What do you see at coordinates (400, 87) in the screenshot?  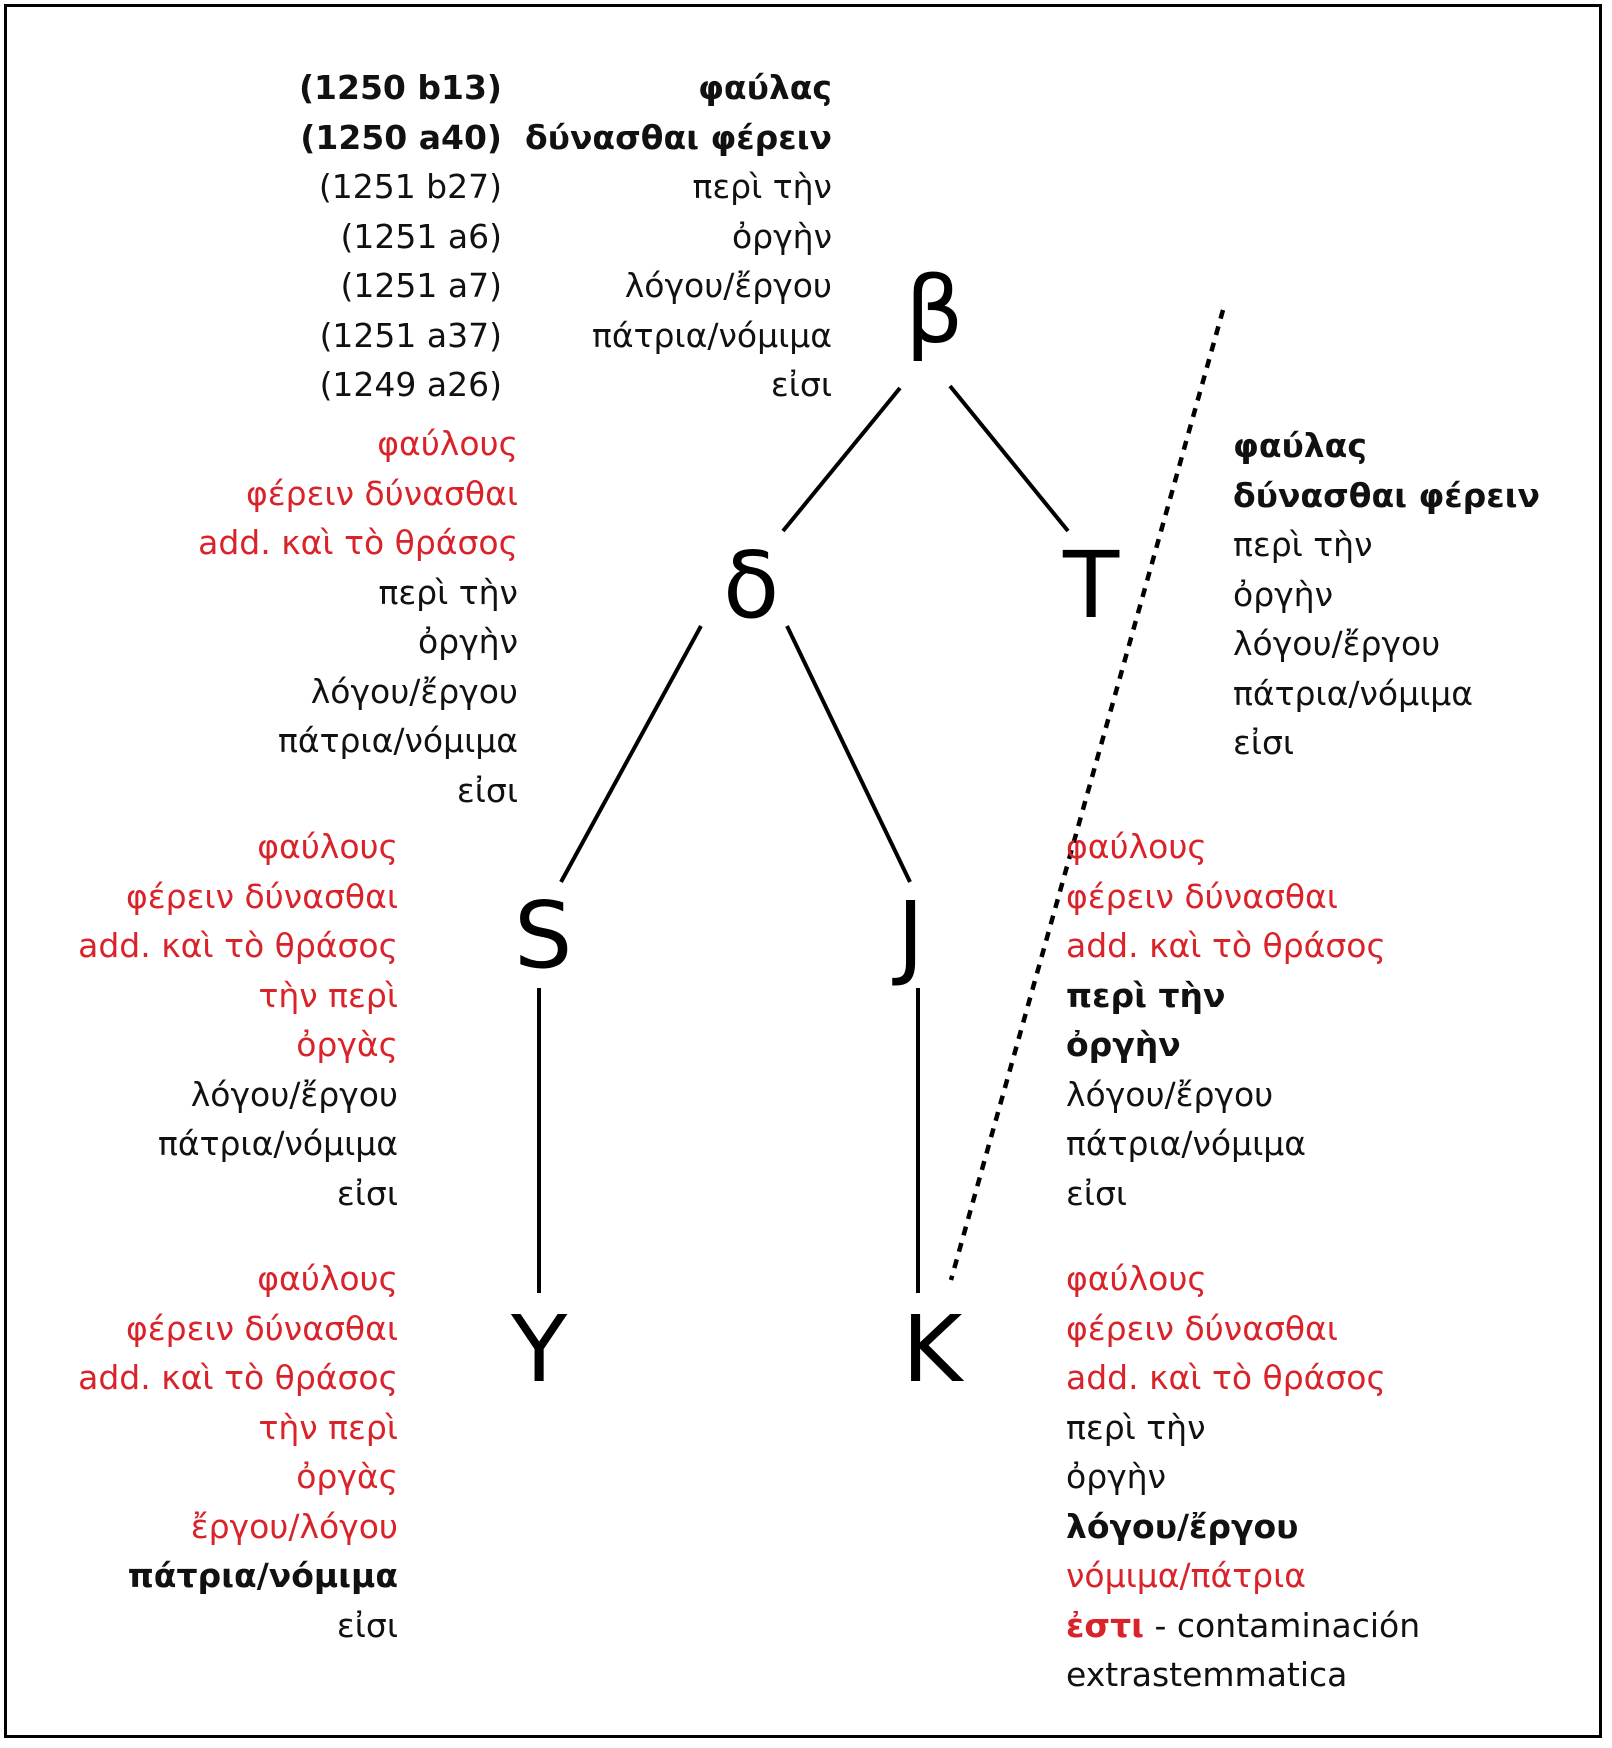 I see `reference: (1250 b13)` at bounding box center [400, 87].